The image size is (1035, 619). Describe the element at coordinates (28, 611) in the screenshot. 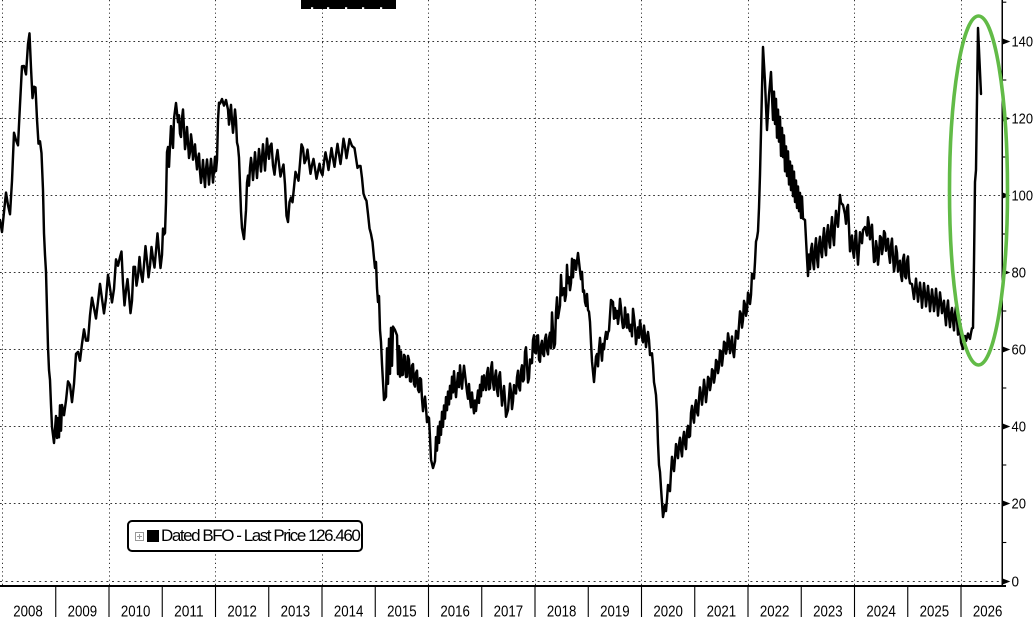

I see `svg-text: 2008` at that location.